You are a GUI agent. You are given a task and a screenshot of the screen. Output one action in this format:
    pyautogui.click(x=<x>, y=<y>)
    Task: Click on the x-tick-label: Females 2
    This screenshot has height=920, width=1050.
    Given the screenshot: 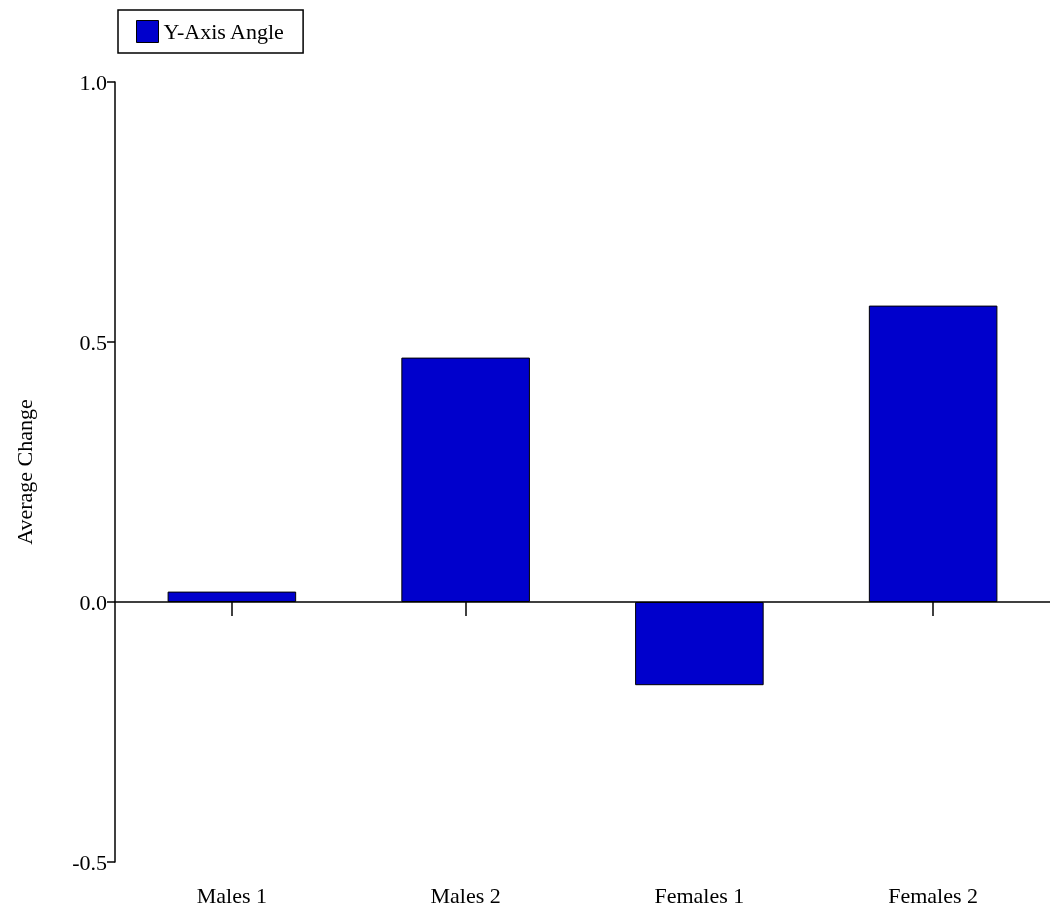 What is the action you would take?
    pyautogui.click(x=933, y=895)
    